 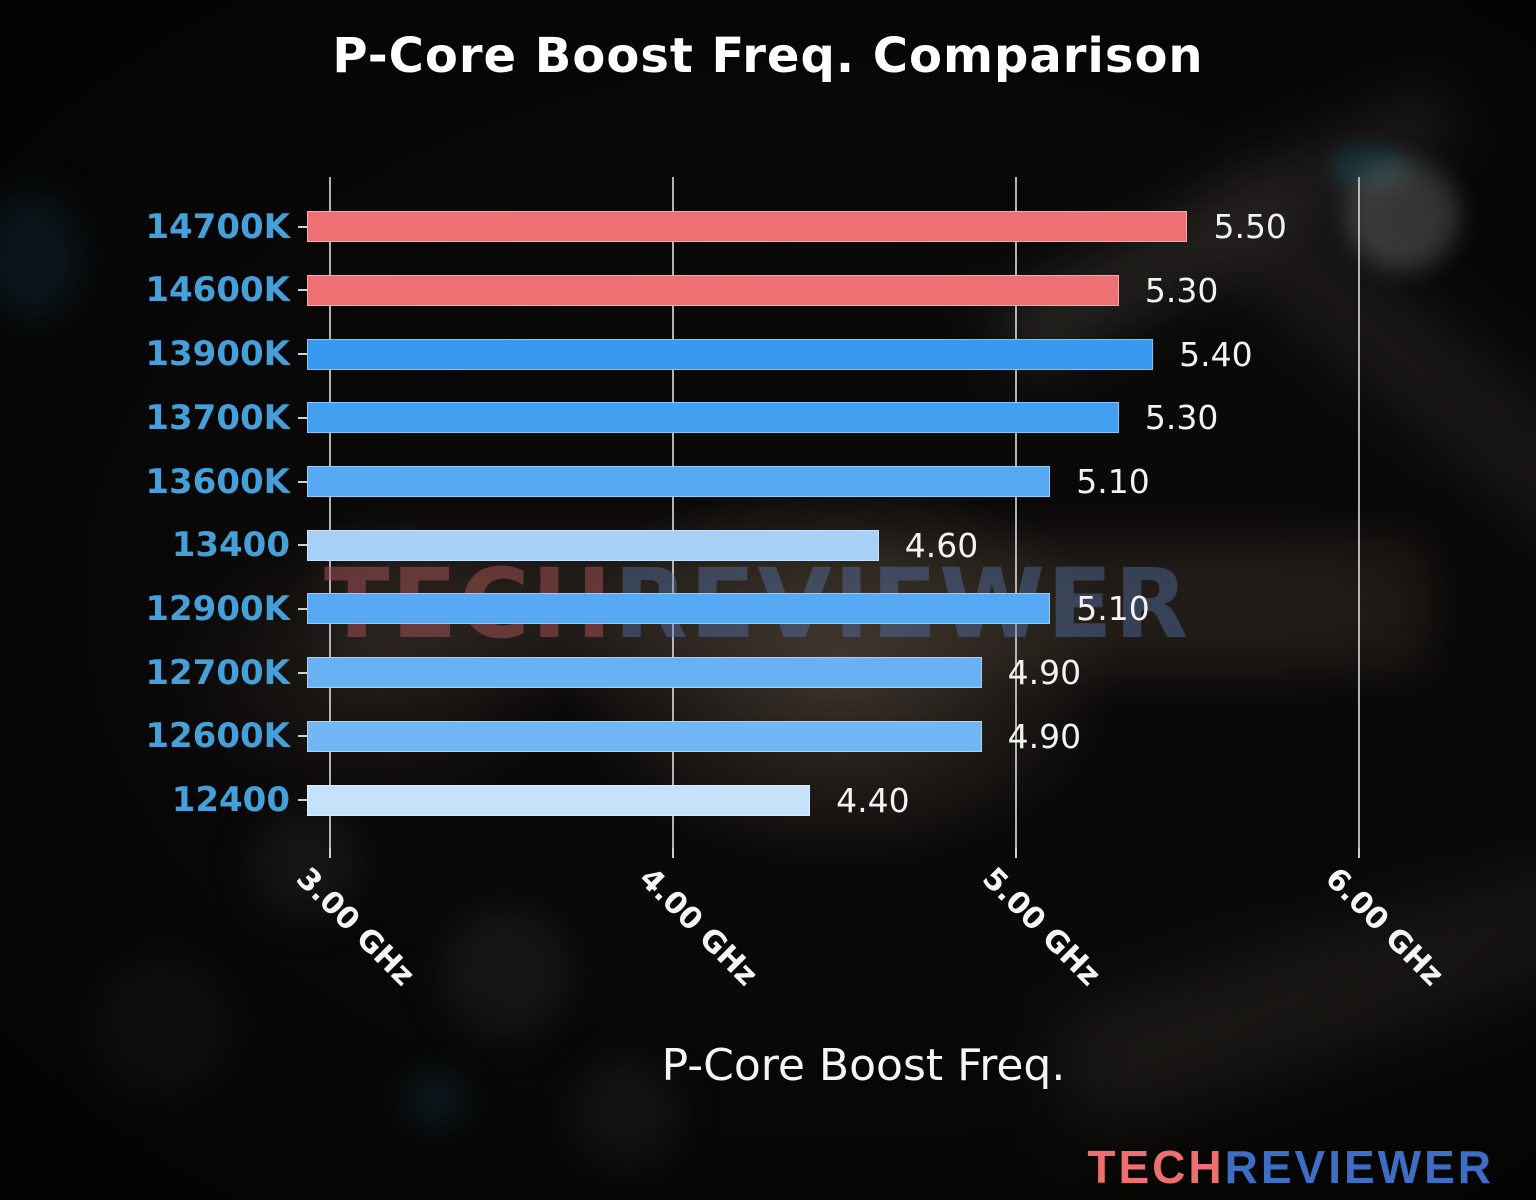 I want to click on logo-tech: TECH, so click(x=1156, y=1167).